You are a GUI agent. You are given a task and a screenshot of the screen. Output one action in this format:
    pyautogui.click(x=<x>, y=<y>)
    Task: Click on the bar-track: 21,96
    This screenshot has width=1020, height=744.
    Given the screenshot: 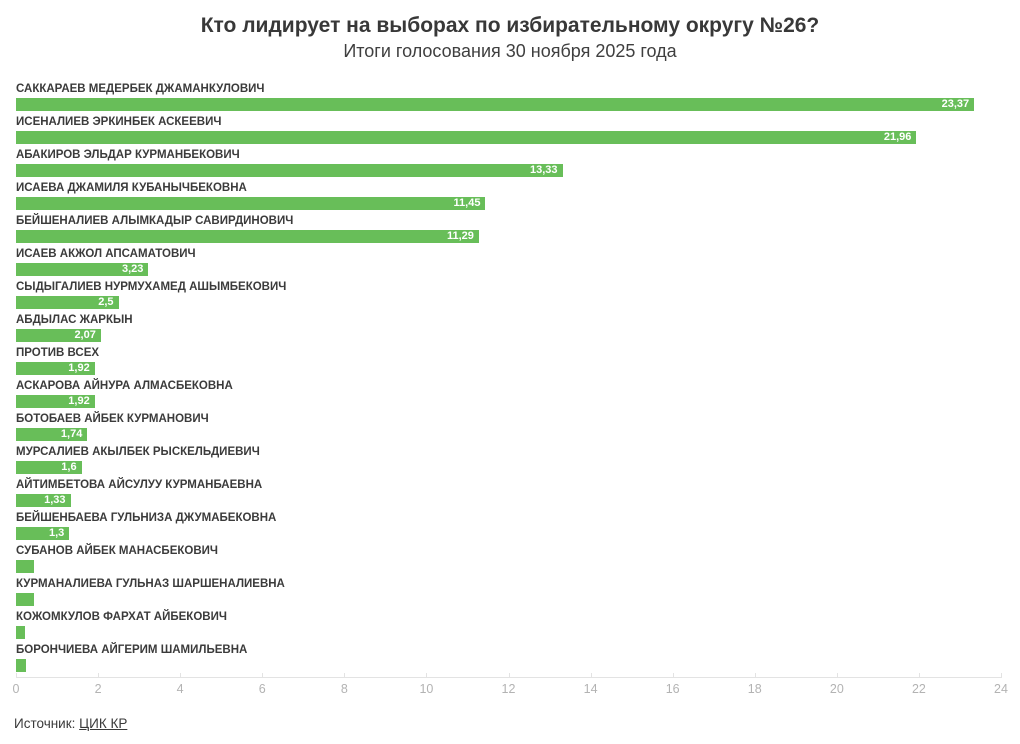 What is the action you would take?
    pyautogui.click(x=508, y=137)
    